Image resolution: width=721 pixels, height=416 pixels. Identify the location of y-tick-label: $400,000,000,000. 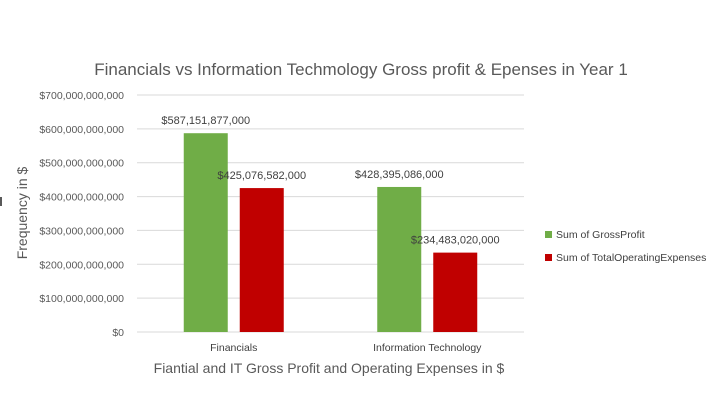
(81, 198).